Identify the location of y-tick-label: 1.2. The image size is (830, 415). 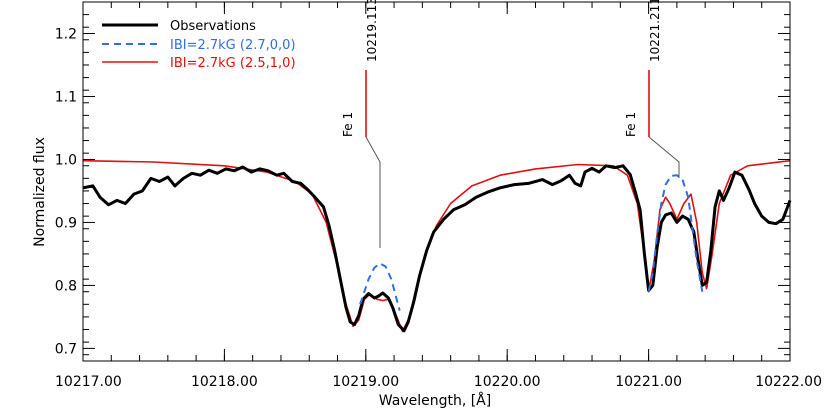
(66, 34).